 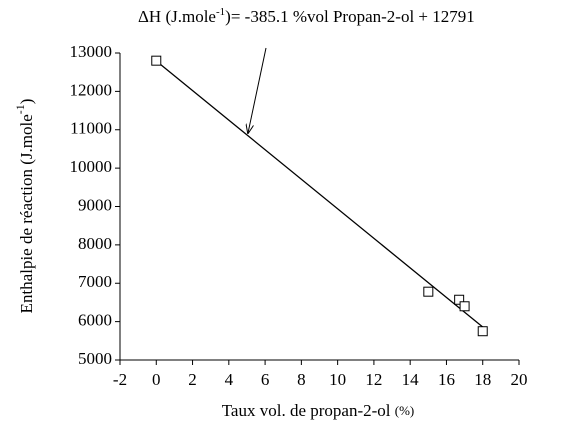 I want to click on annotation-prefix: ΔH (J.mole, so click(x=177, y=16).